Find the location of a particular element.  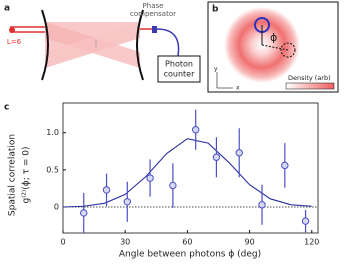

panel-b: b ϕ y x Density (arb) is located at coordinates (273, 47).